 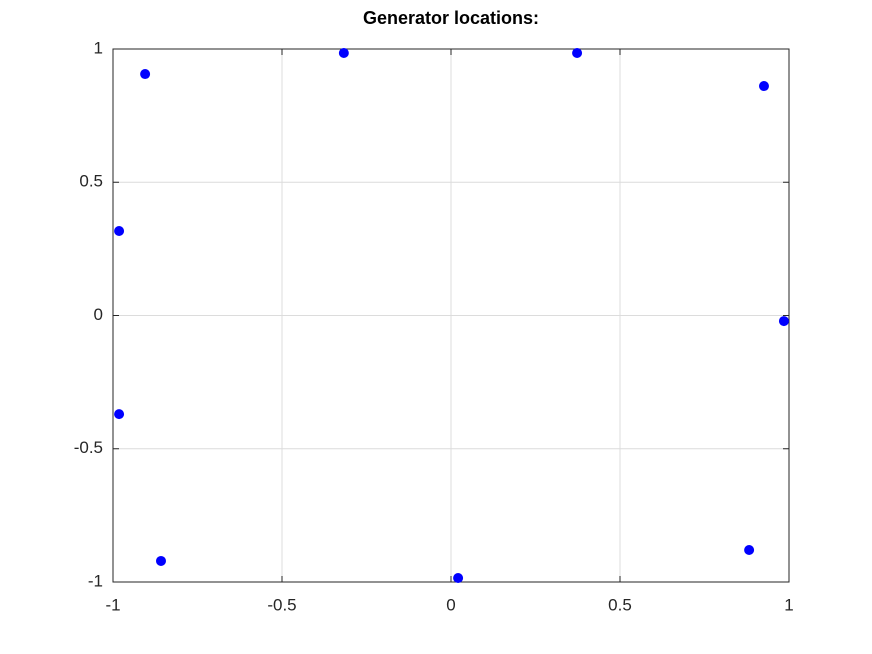 I want to click on chart-title: Generator locations:, so click(x=451, y=18).